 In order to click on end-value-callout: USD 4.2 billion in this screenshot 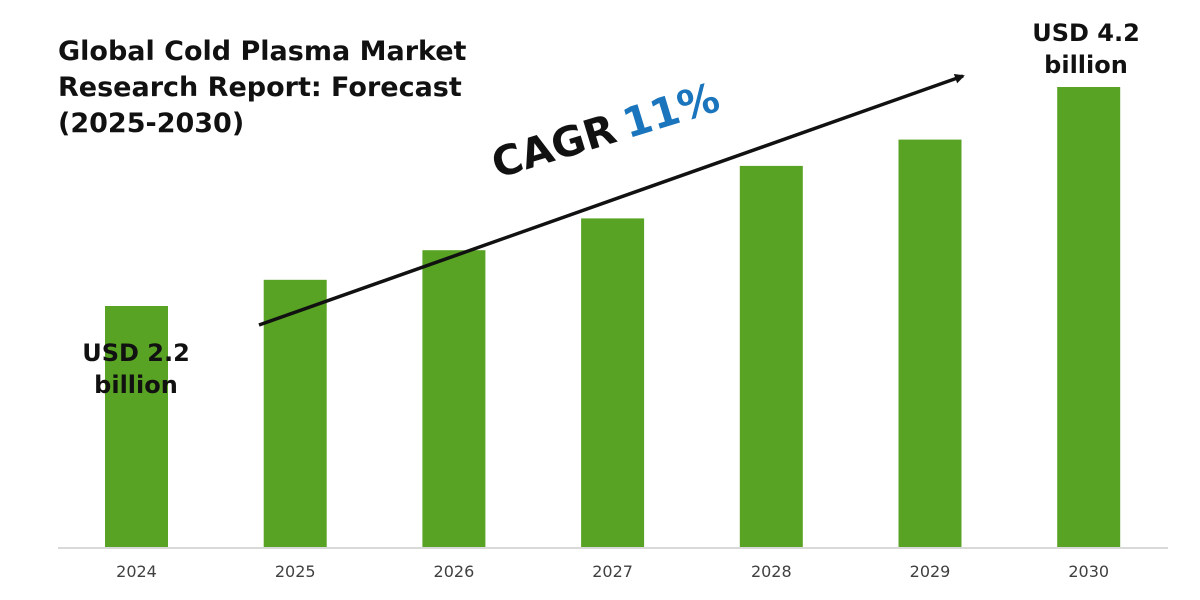, I will do `click(1086, 49)`.